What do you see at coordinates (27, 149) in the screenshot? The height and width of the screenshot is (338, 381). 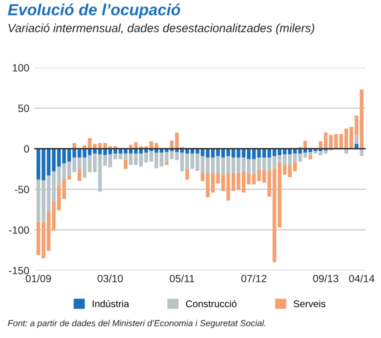 I see `y-tick-label: 0` at bounding box center [27, 149].